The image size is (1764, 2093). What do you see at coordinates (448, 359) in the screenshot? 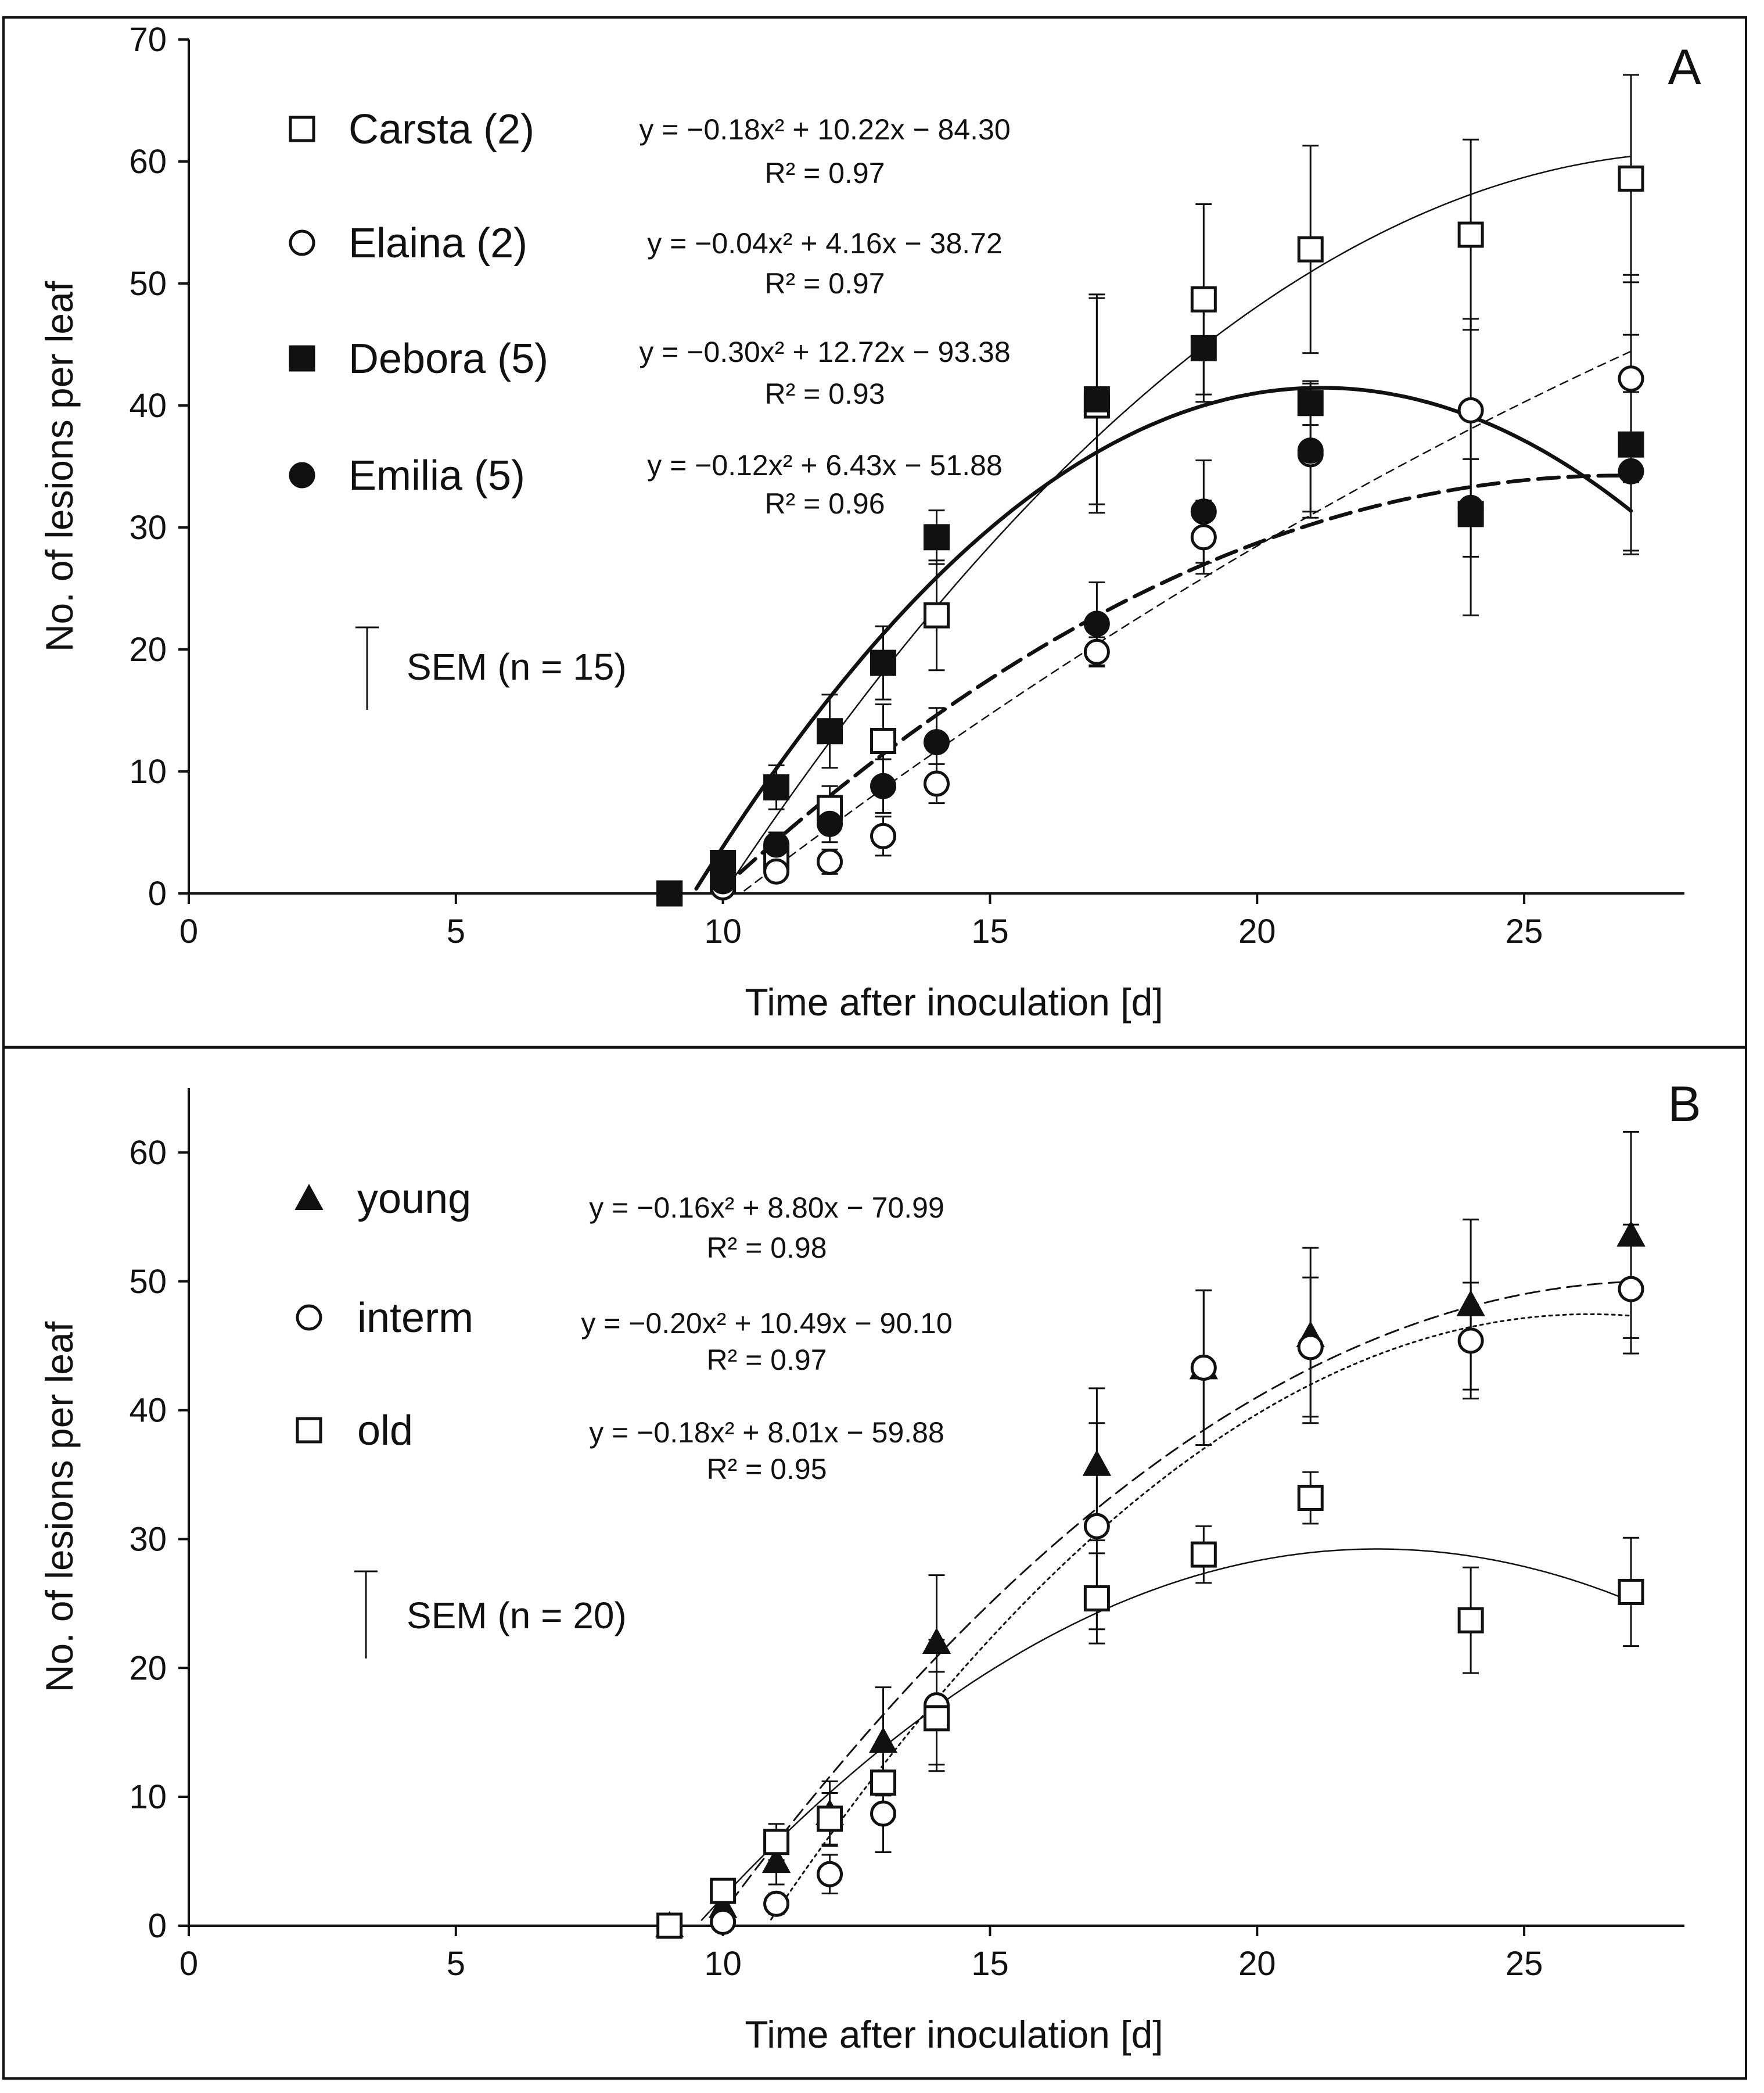
I see `legend-label: Debora (5)` at bounding box center [448, 359].